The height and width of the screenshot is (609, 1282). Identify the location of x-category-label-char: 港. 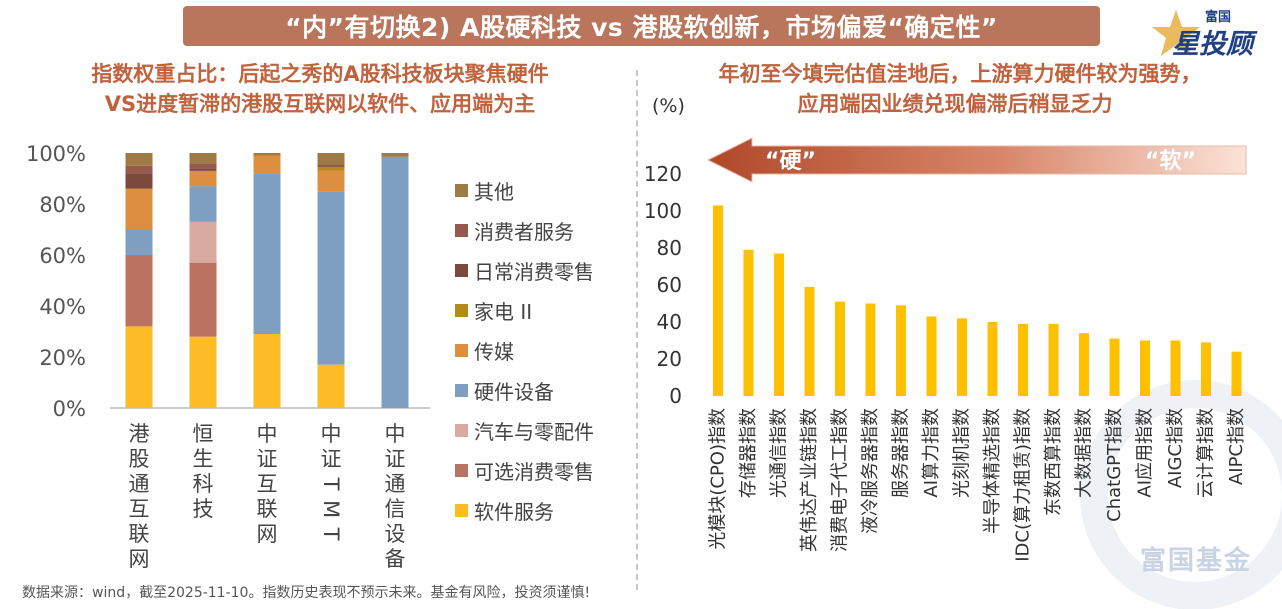
(139, 434).